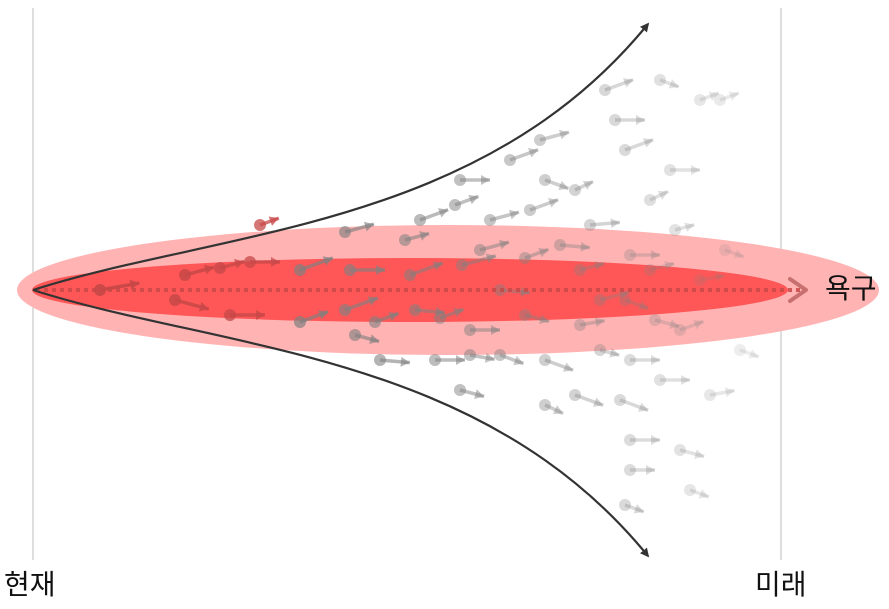 The image size is (889, 609). Describe the element at coordinates (781, 584) in the screenshot. I see `future-label: 미래` at that location.